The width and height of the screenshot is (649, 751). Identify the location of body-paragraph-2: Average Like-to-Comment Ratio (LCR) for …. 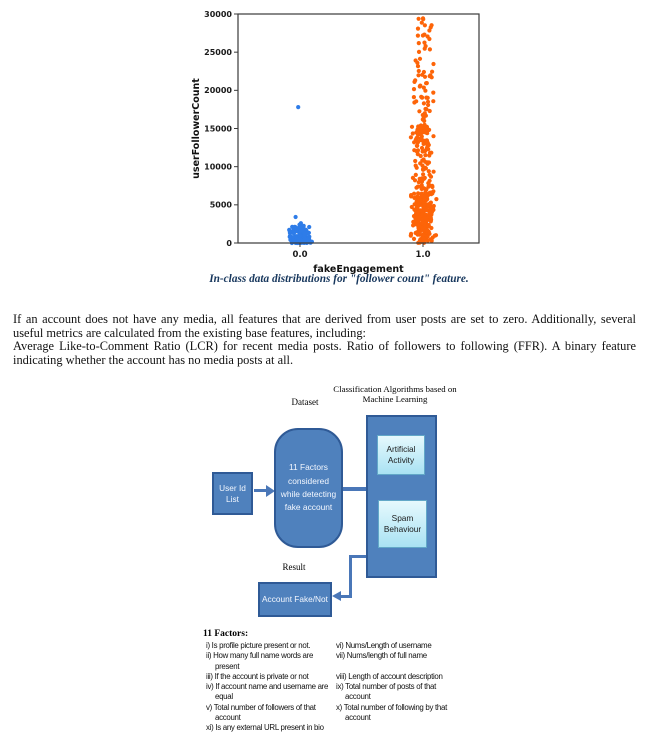
(324, 353).